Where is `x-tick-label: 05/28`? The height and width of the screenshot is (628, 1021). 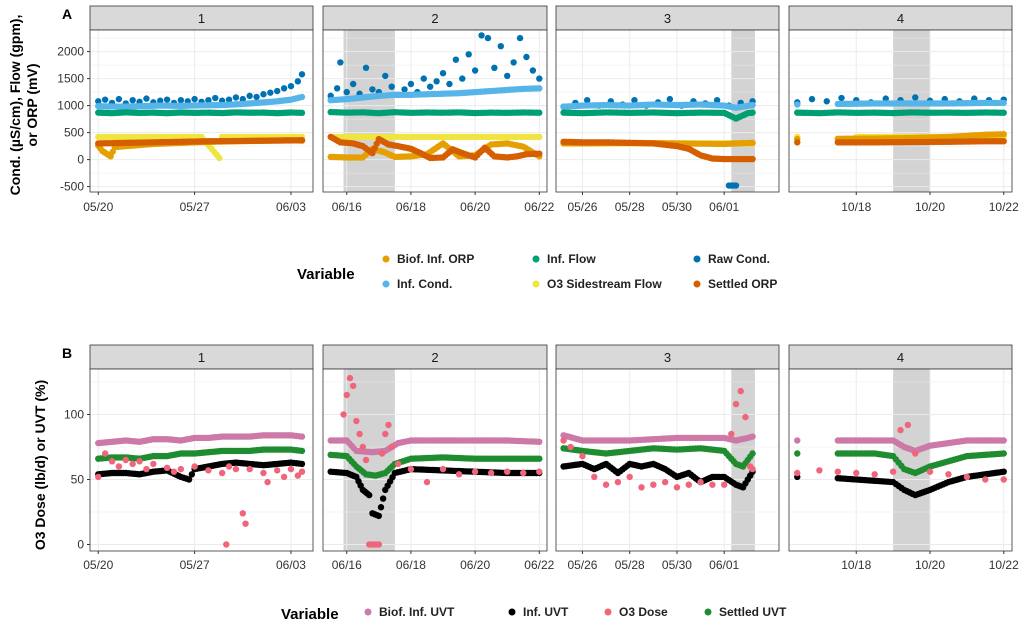
x-tick-label: 05/28 is located at coordinates (630, 565).